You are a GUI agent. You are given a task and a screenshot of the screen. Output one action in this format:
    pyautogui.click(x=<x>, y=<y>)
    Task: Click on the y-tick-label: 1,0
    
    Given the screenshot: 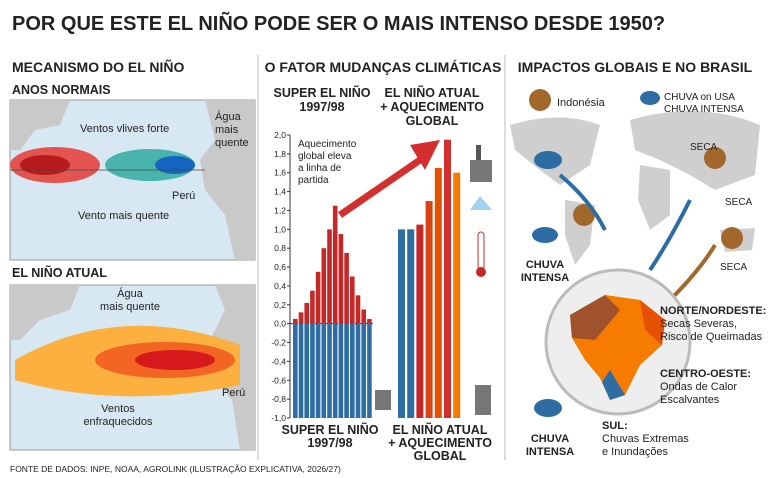 What is the action you would take?
    pyautogui.click(x=280, y=229)
    